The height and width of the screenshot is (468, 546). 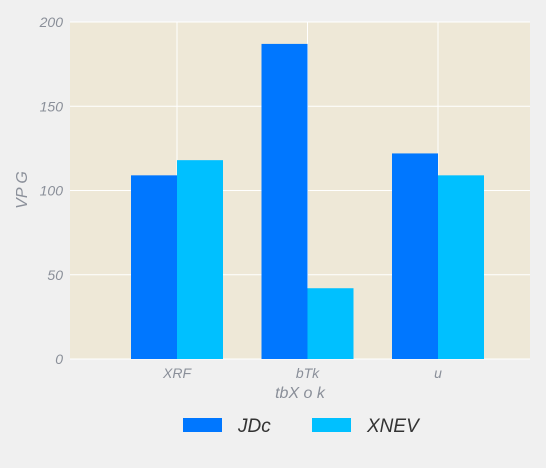 I want to click on bar-JDc-XRF, so click(x=154, y=267).